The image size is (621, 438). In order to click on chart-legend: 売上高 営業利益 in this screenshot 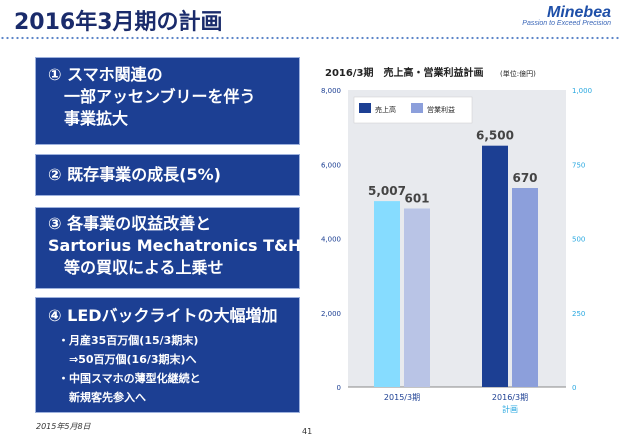, I will do `click(413, 110)`.